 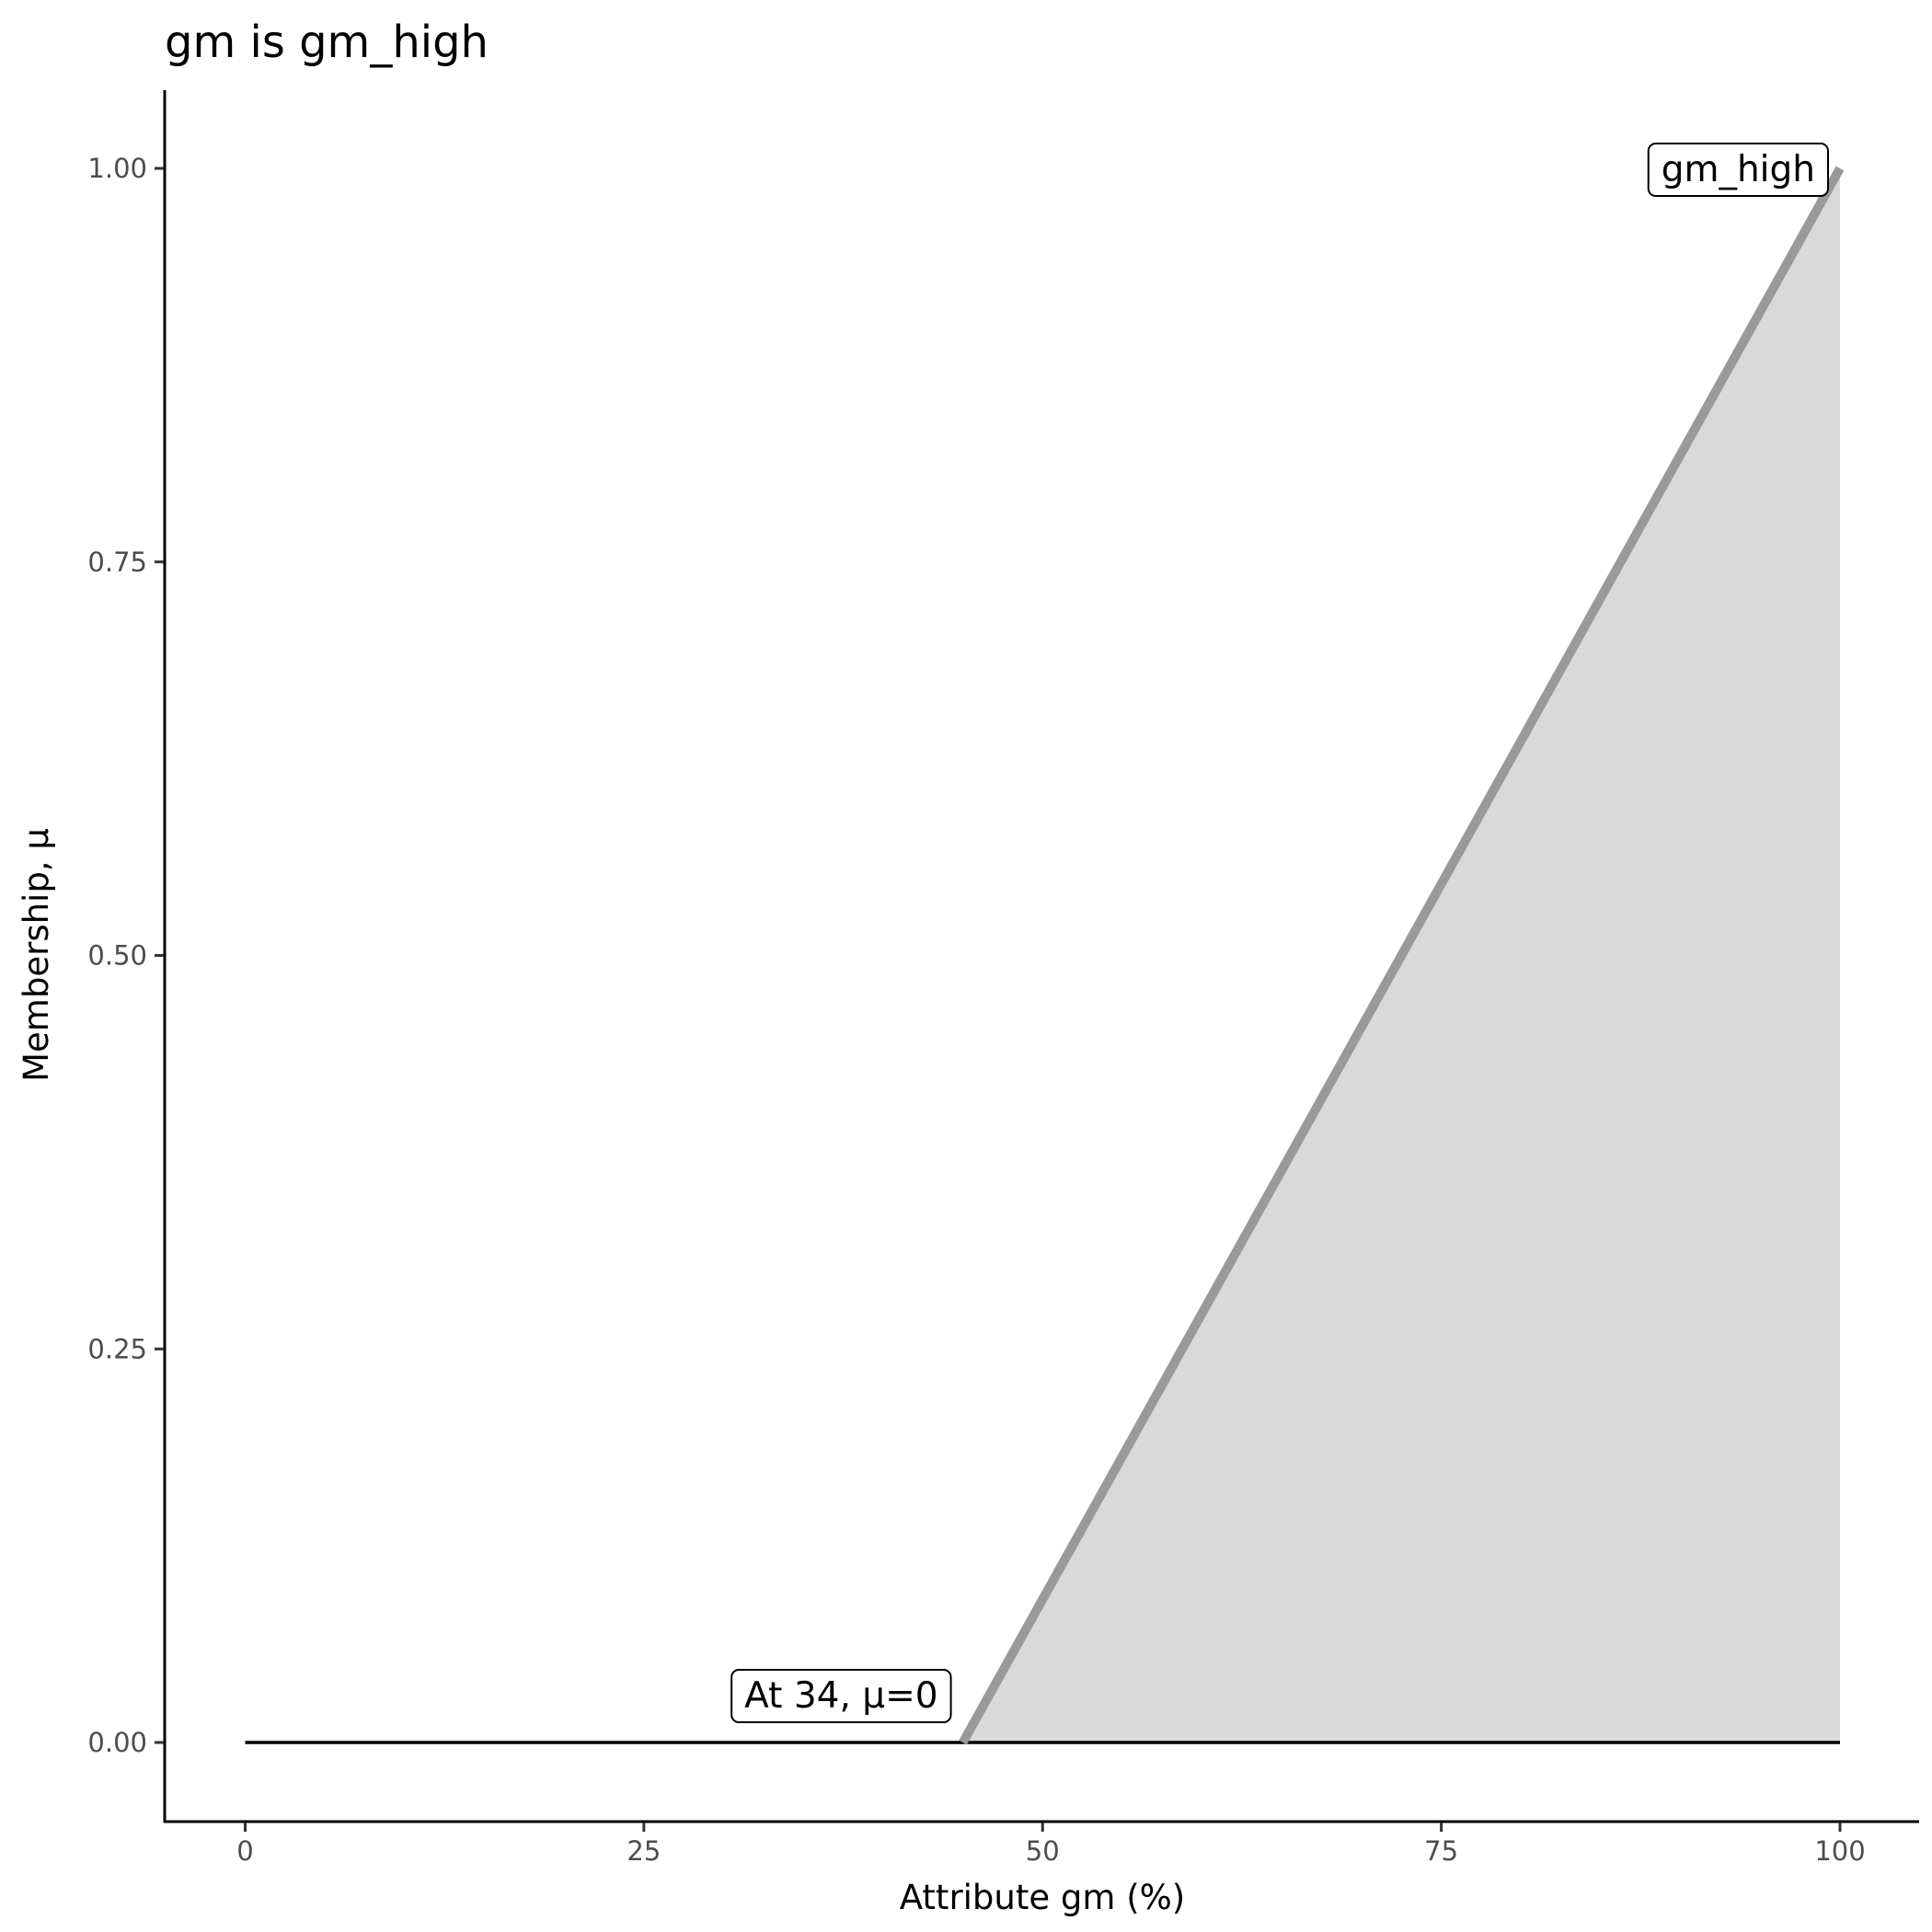 I want to click on x-tick-label: 50, so click(x=1043, y=1851).